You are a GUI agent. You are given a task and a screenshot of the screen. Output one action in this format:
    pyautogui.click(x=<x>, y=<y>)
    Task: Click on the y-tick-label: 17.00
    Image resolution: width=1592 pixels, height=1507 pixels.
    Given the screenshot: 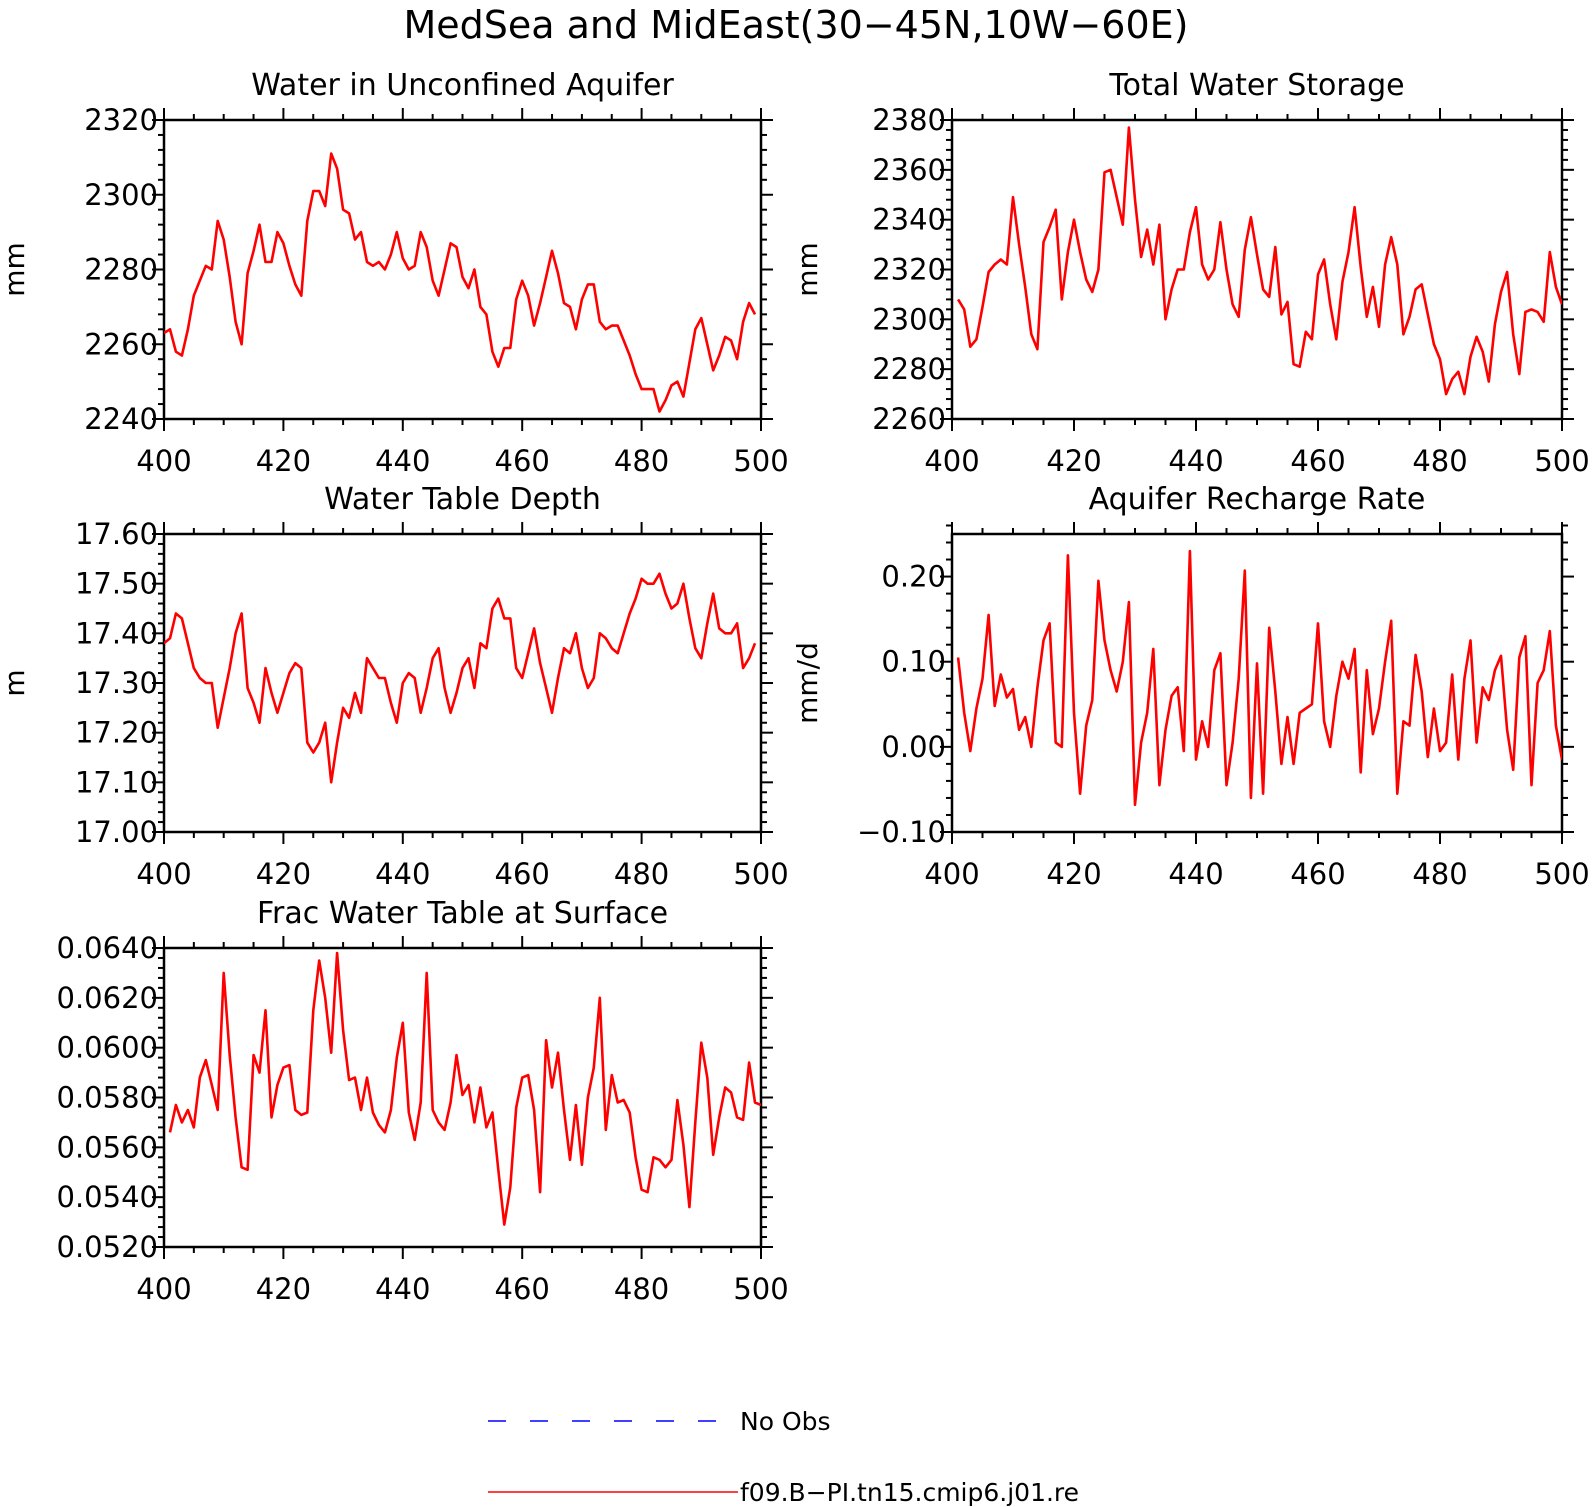 What is the action you would take?
    pyautogui.click(x=116, y=832)
    